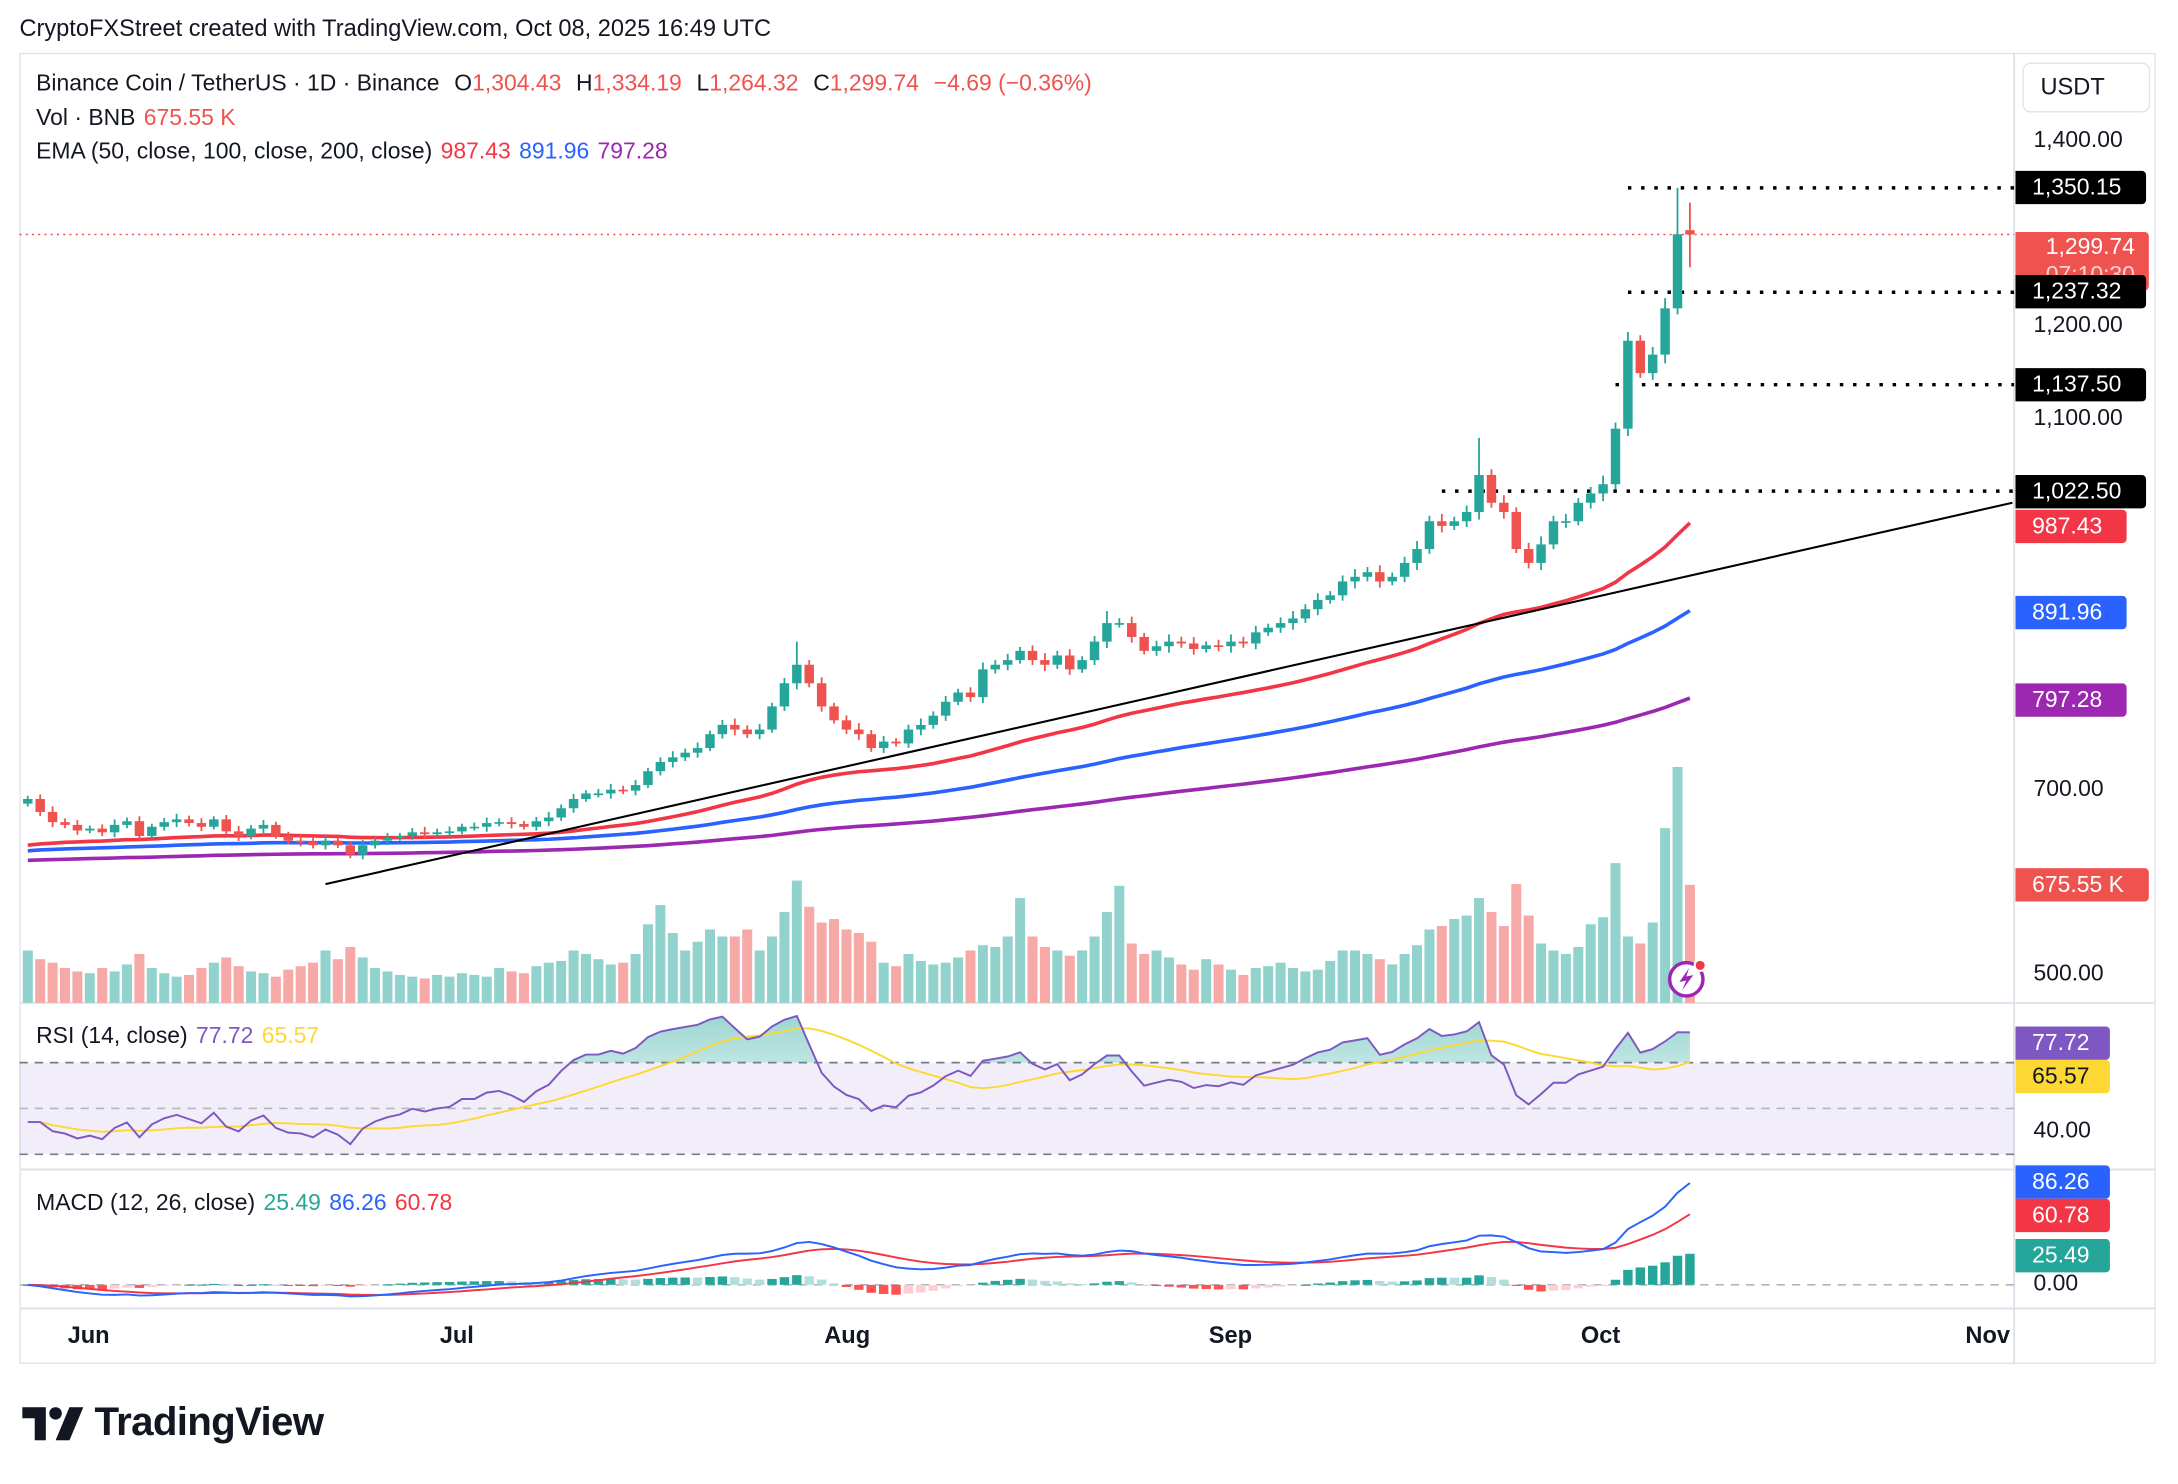 This screenshot has width=2178, height=1484. What do you see at coordinates (358, 1203) in the screenshot?
I see `macd-value: 86.26` at bounding box center [358, 1203].